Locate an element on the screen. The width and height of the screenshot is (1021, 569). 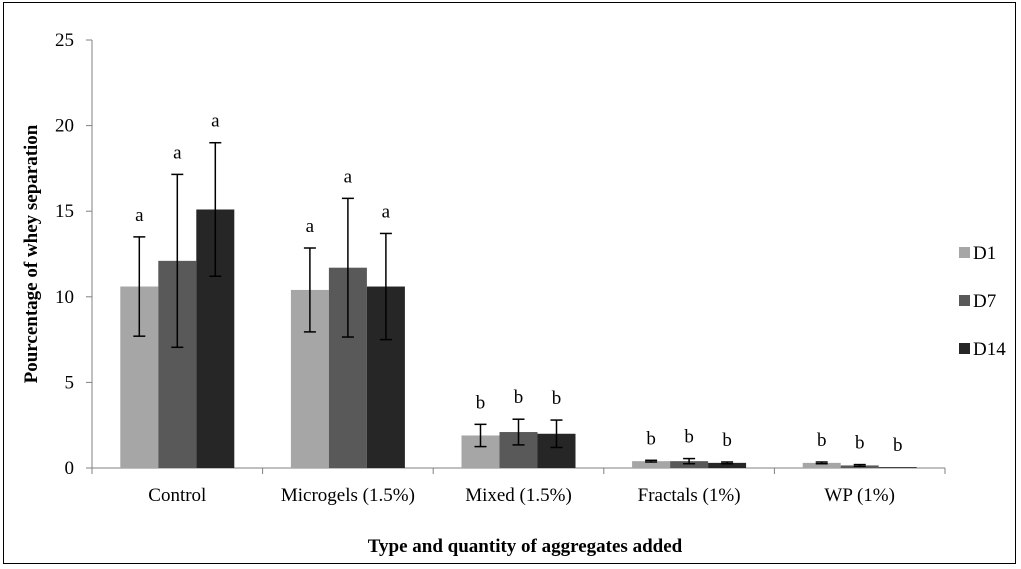
legend-swatch-d1 is located at coordinates (964, 252).